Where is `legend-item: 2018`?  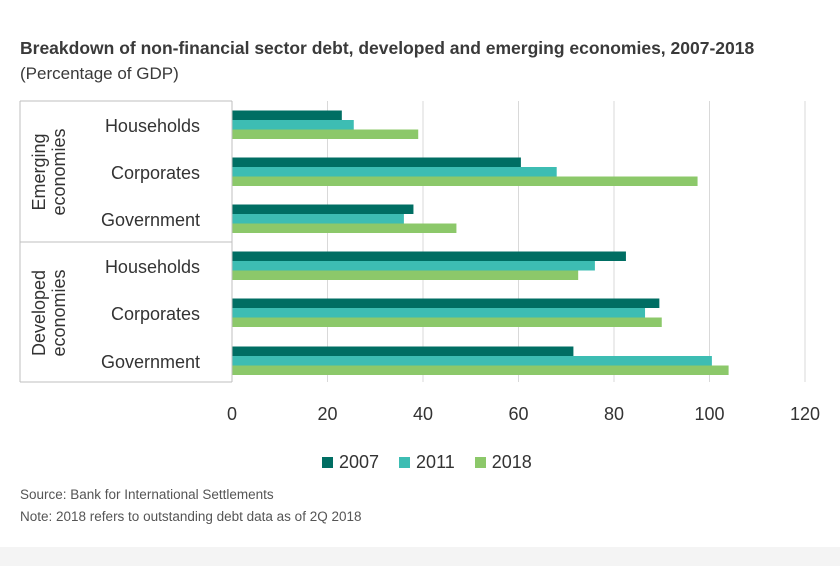
legend-item: 2018 is located at coordinates (503, 462).